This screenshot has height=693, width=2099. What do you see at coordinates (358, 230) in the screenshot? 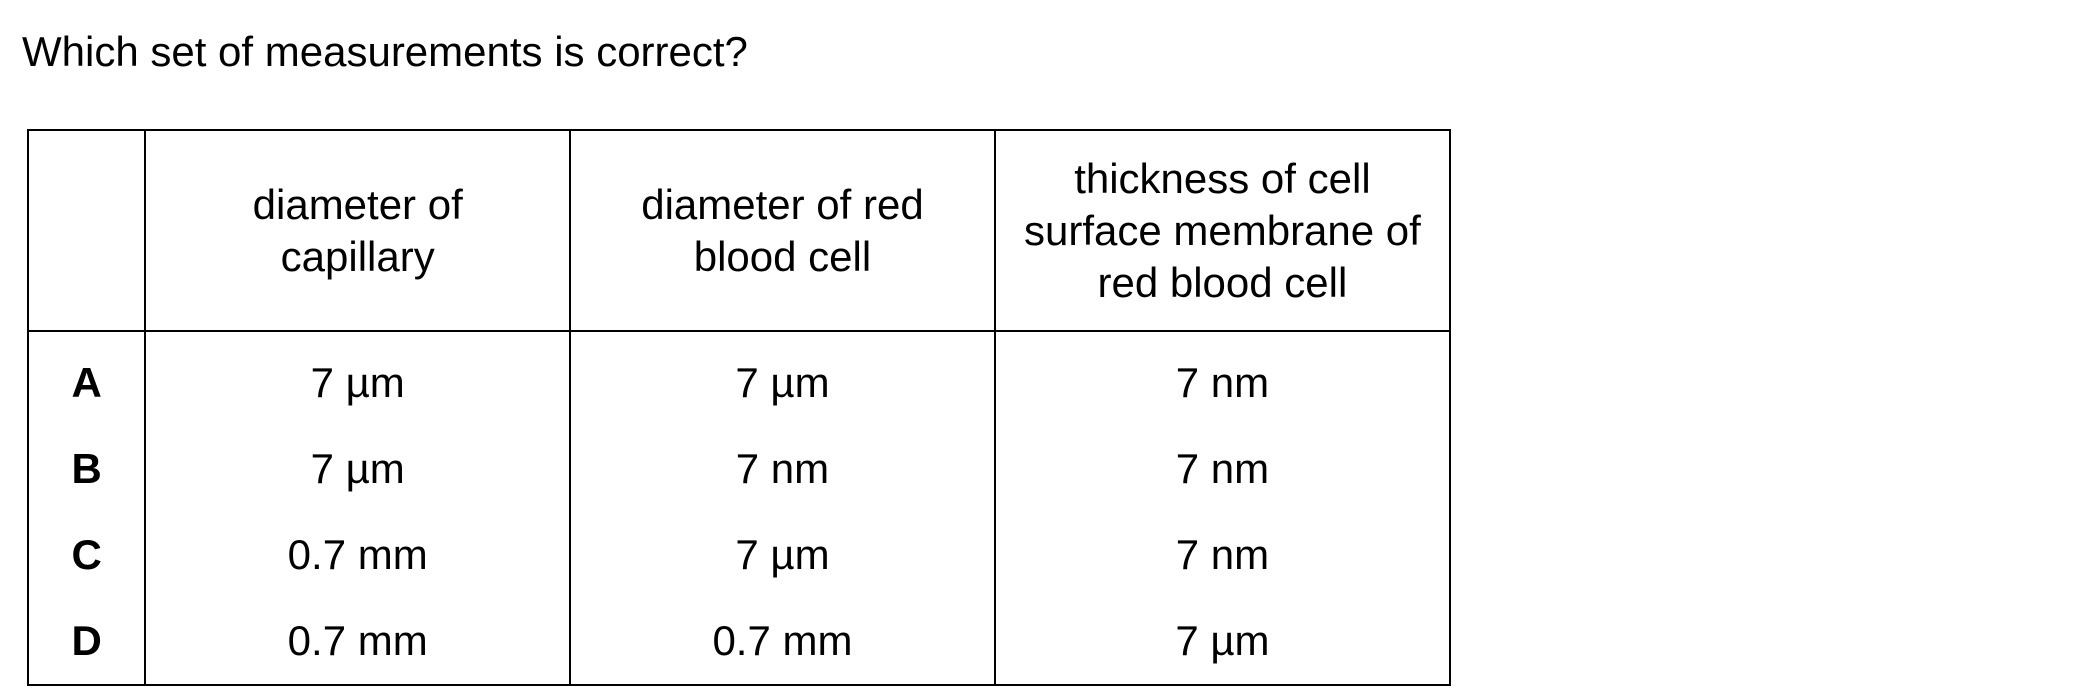
I see `header-capillary-diameter: diameter of capillary` at bounding box center [358, 230].